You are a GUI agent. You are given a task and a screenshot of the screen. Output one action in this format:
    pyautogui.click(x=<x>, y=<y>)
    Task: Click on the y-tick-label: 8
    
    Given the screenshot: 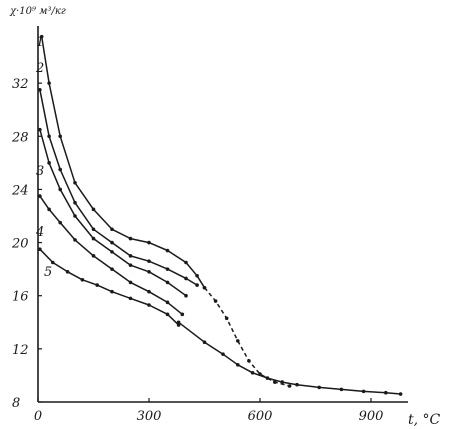 What is the action you would take?
    pyautogui.click(x=16, y=403)
    